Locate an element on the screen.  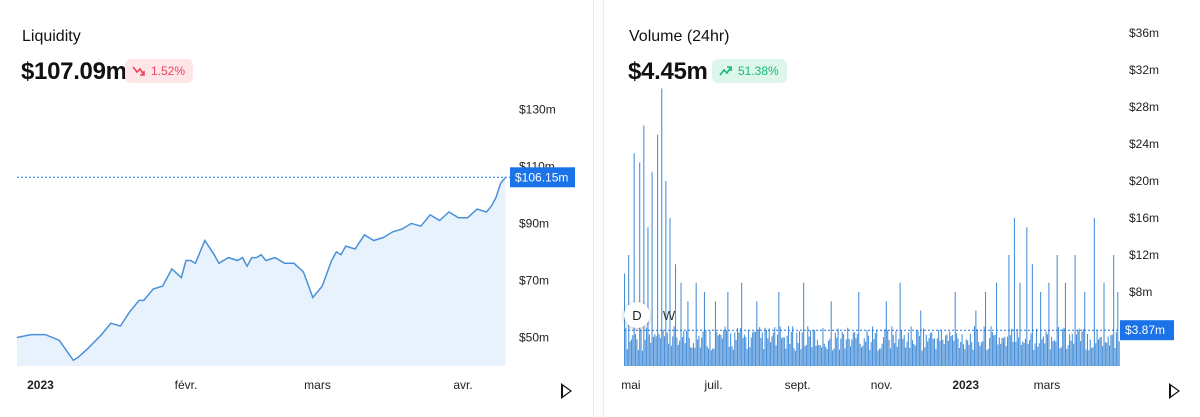
liquidity-play-button is located at coordinates (566, 391).